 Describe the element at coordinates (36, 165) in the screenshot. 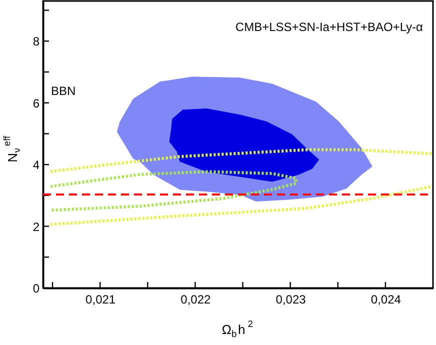

I see `y-tick-label: 4` at that location.